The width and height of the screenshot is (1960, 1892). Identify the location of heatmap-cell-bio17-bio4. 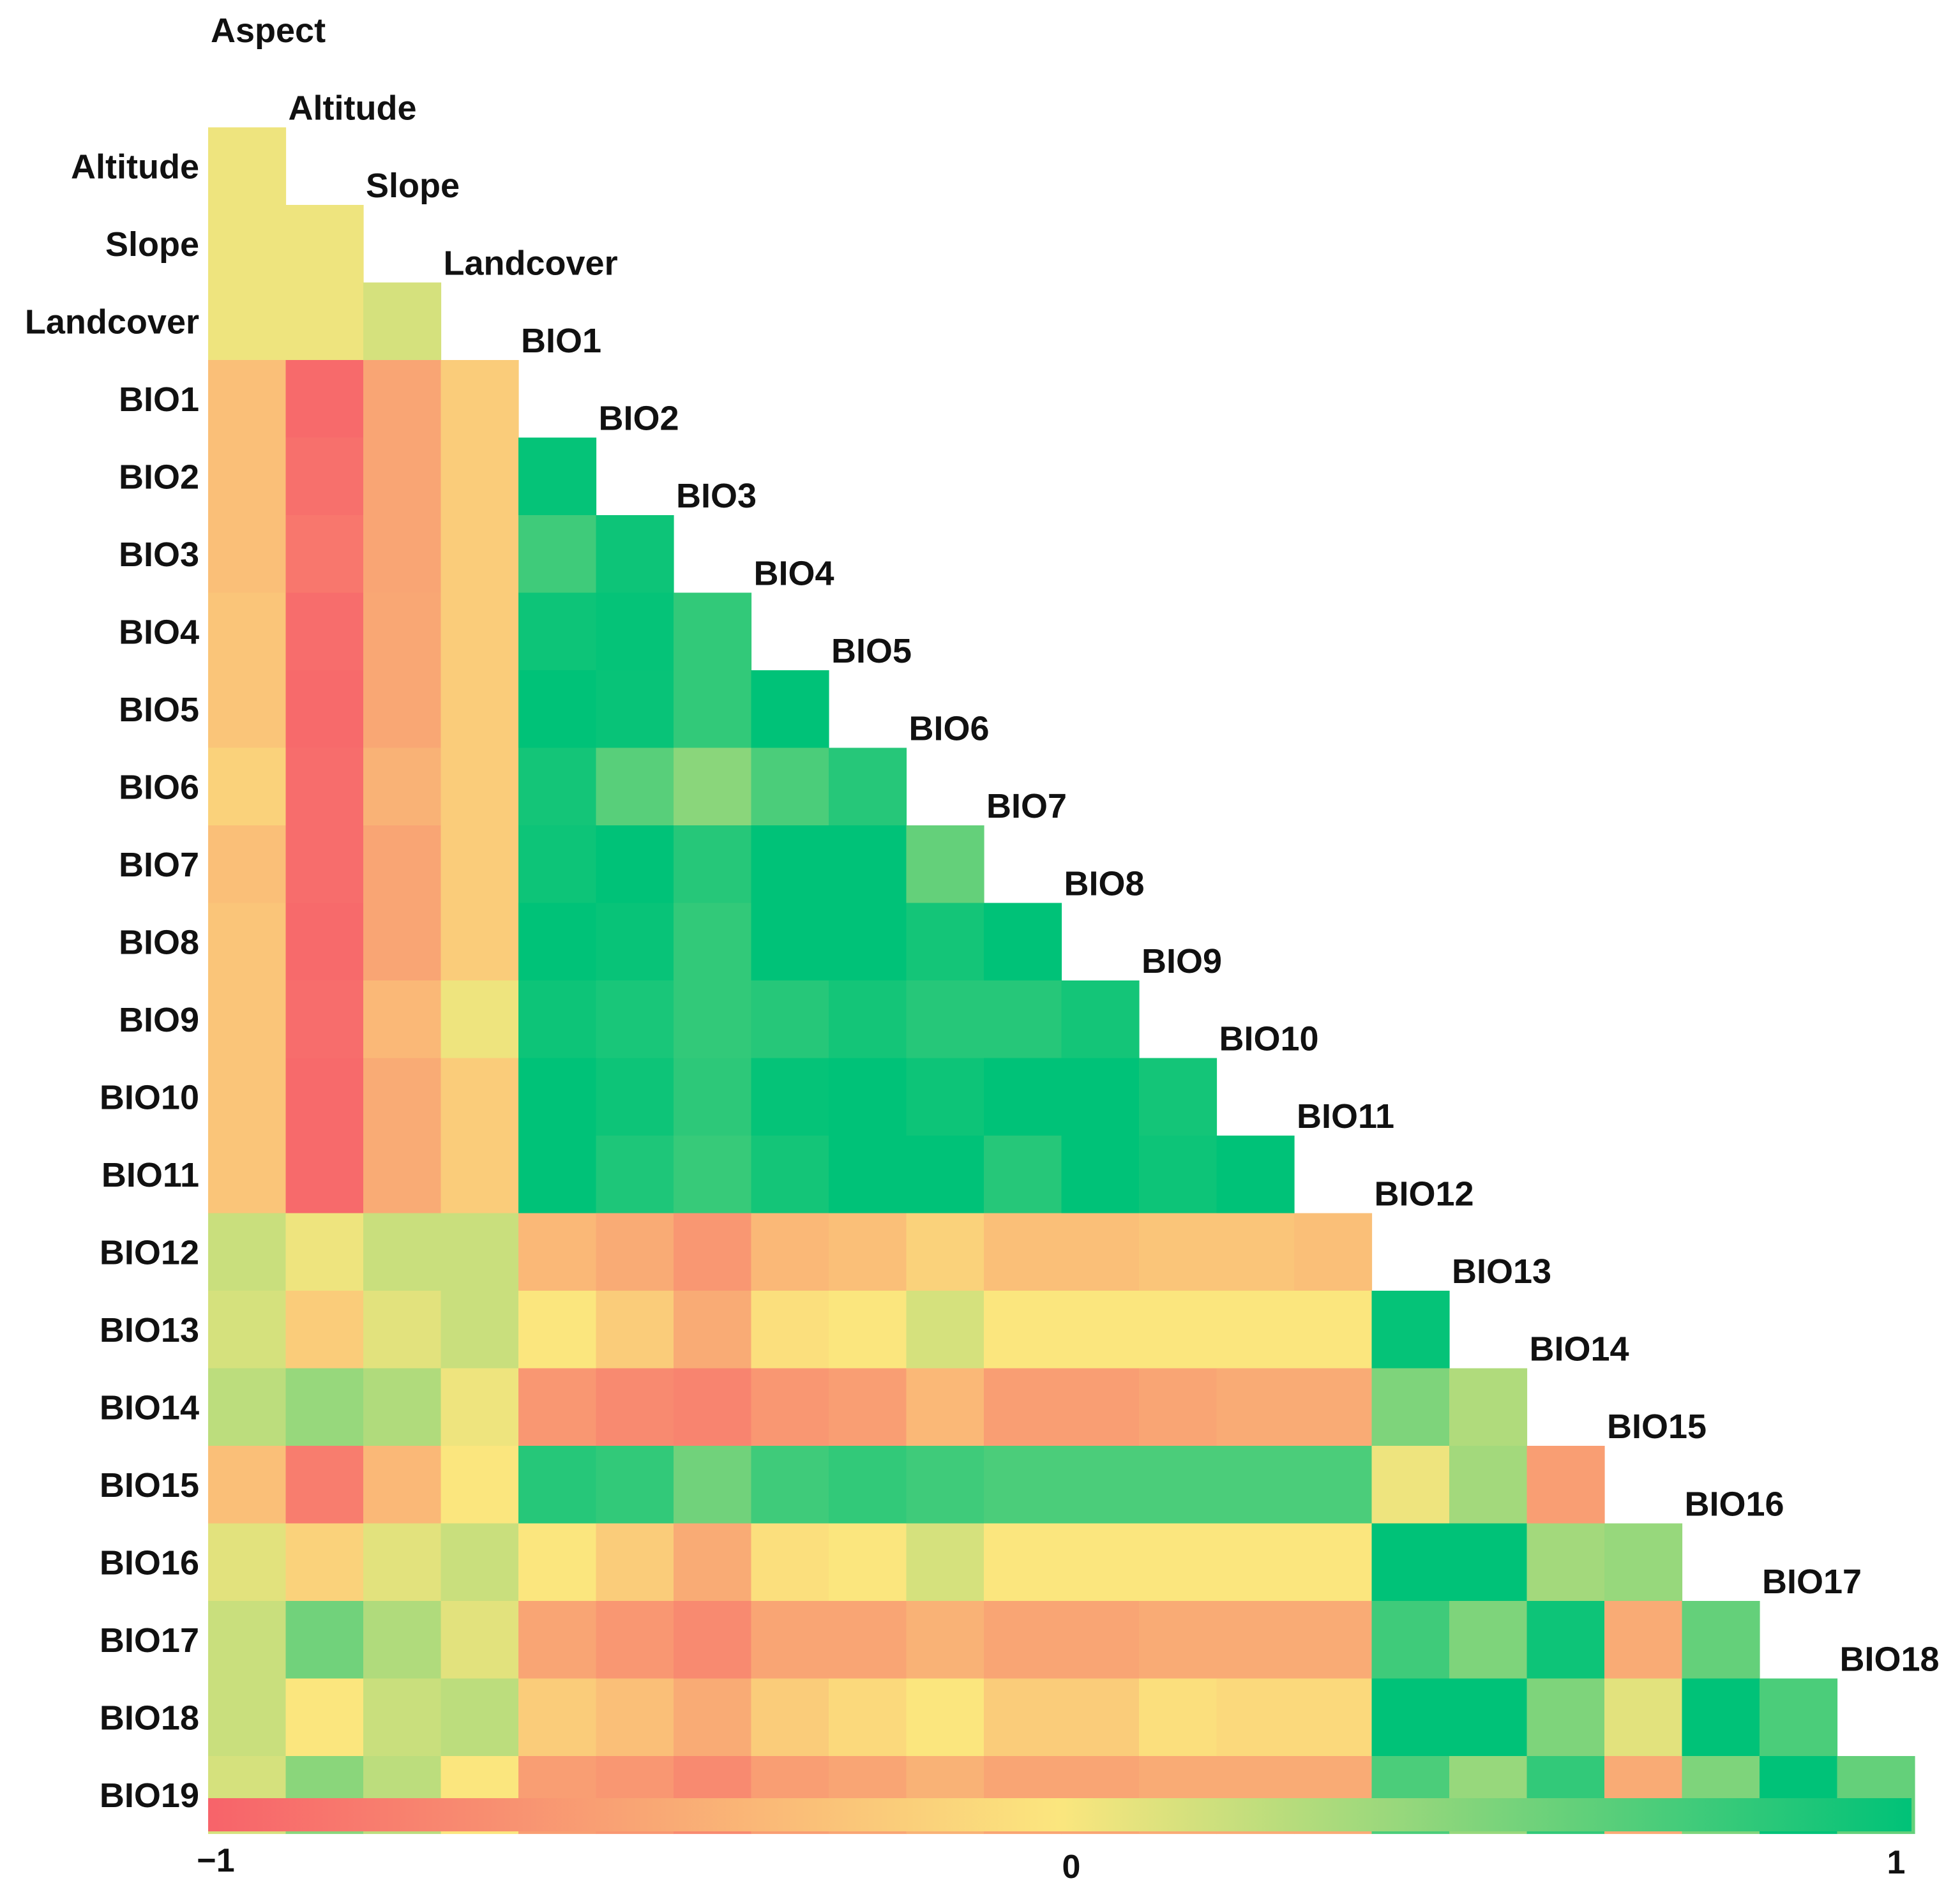
(790, 1640).